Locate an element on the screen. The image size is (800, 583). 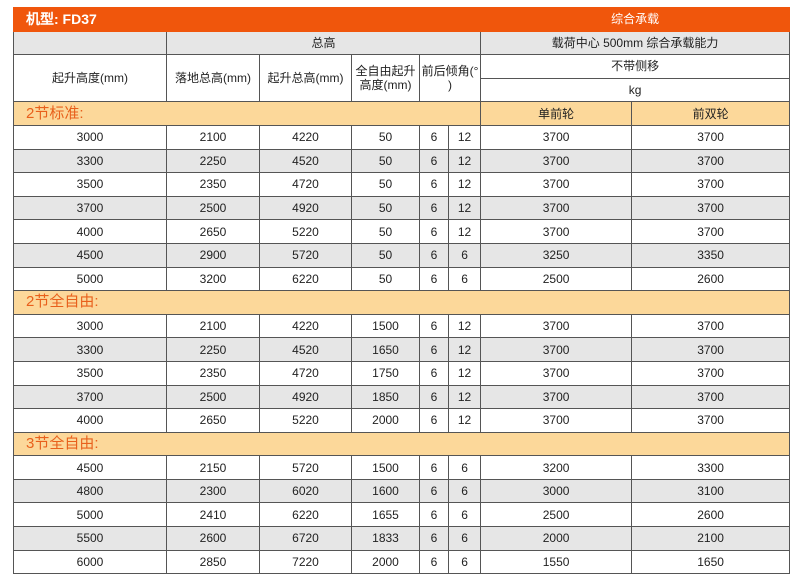
table-cell: 1833 is located at coordinates (385, 538).